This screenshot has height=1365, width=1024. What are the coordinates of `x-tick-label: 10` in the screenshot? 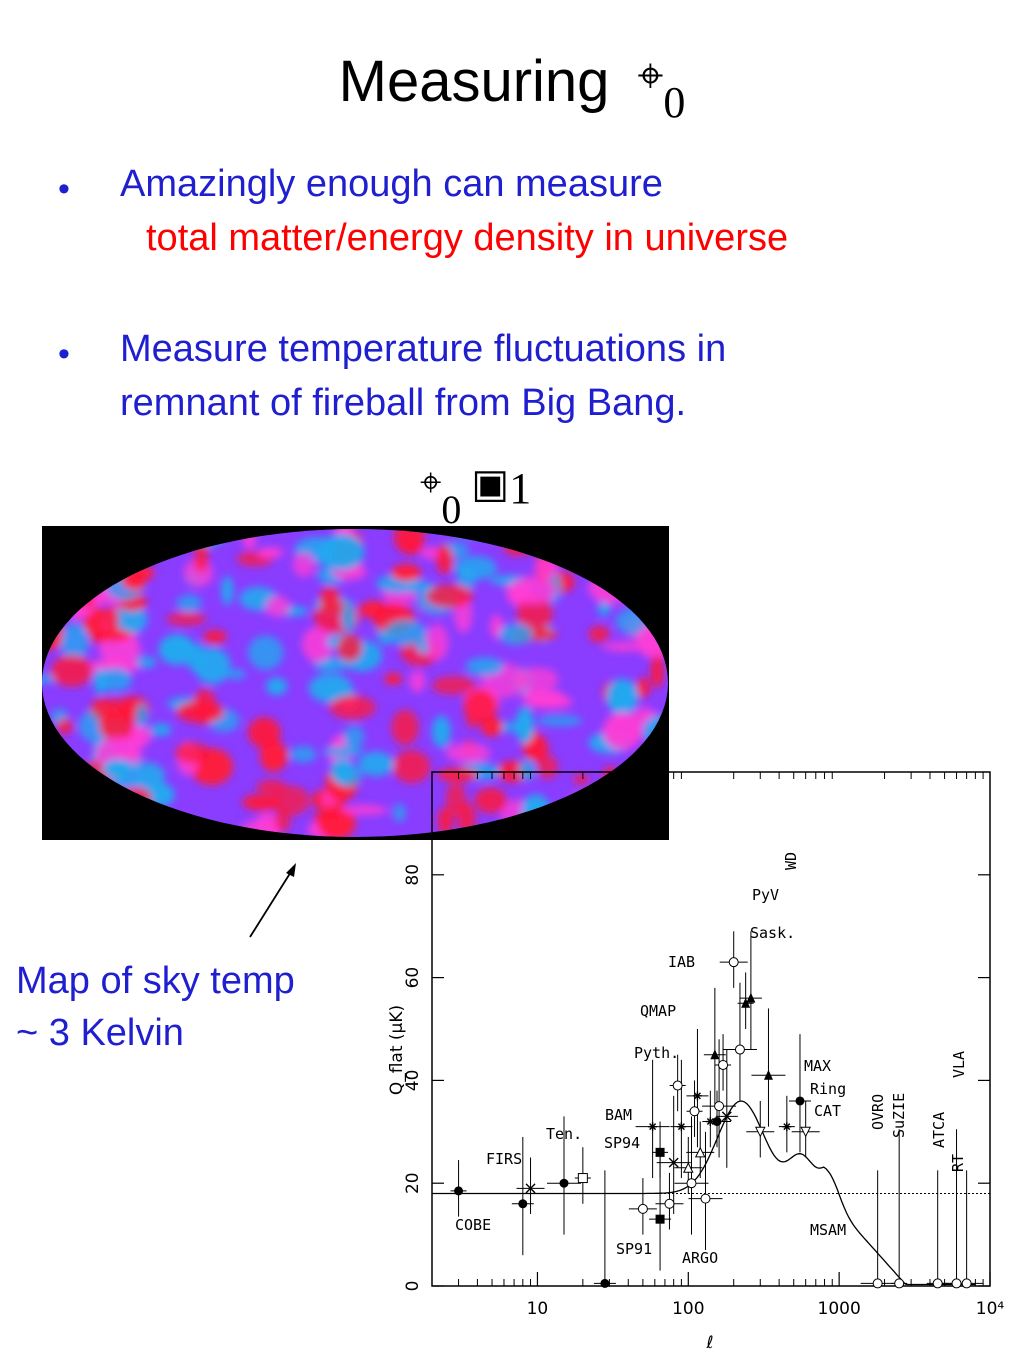 It's located at (538, 1309).